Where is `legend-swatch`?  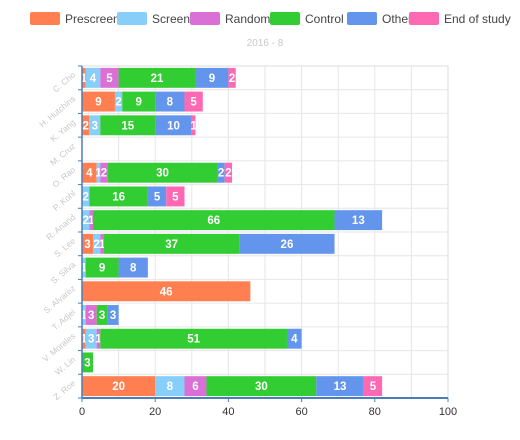 legend-swatch is located at coordinates (132, 18).